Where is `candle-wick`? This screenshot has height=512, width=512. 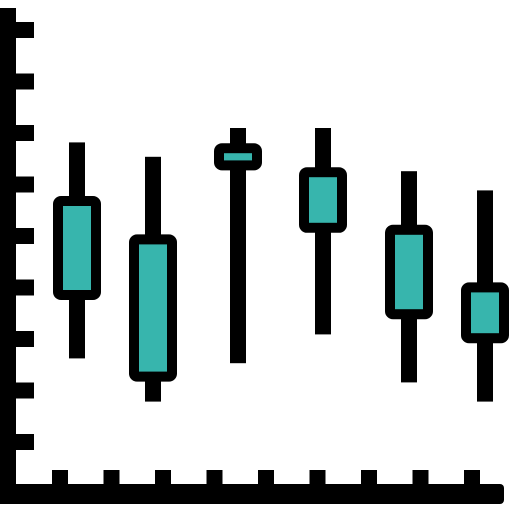 candle-wick is located at coordinates (238, 246).